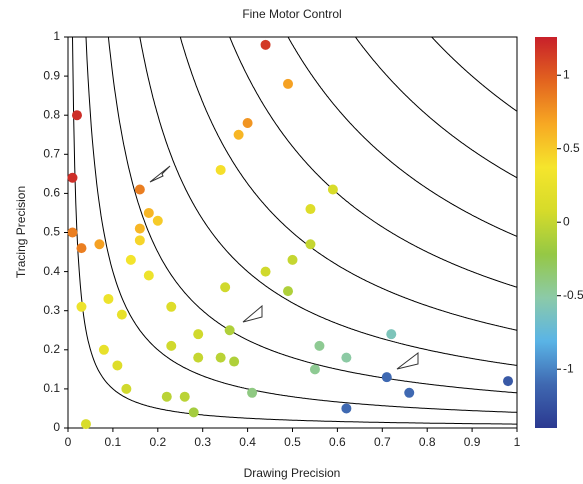  I want to click on y-tick-label: 0.4, so click(51, 271).